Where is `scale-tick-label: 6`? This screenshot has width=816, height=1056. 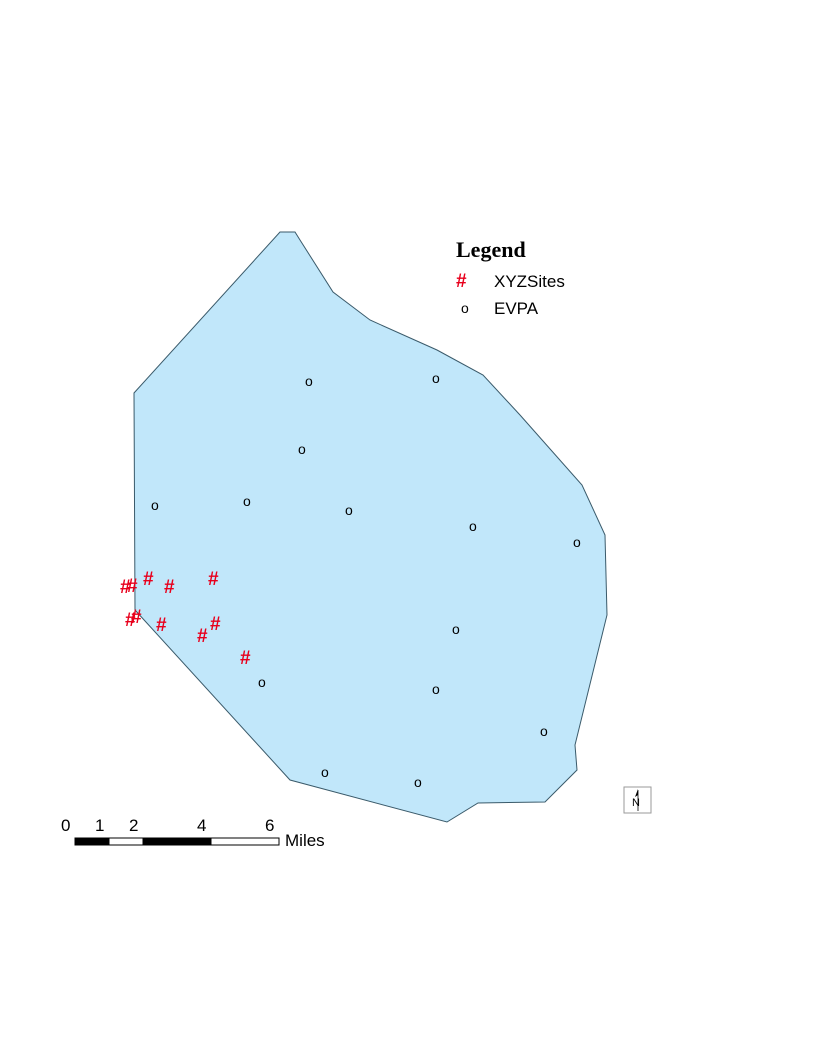
scale-tick-label: 6 is located at coordinates (269, 825).